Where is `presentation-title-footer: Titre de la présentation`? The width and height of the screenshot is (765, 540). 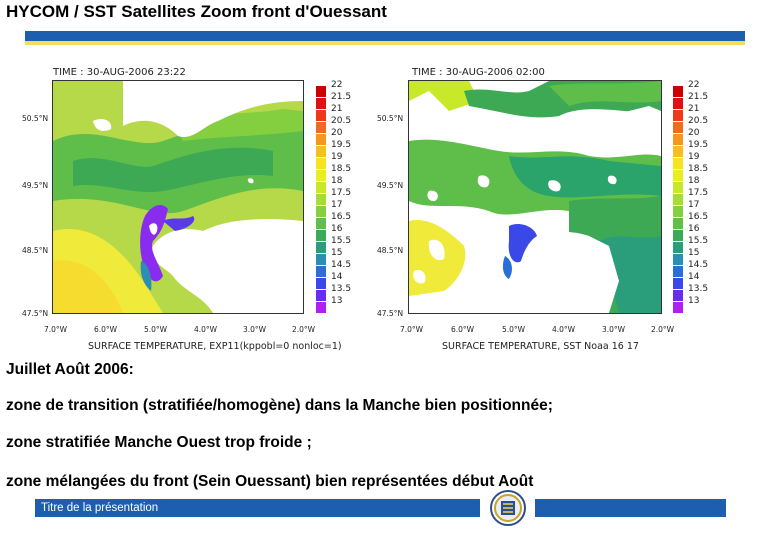 presentation-title-footer: Titre de la présentation is located at coordinates (257, 508).